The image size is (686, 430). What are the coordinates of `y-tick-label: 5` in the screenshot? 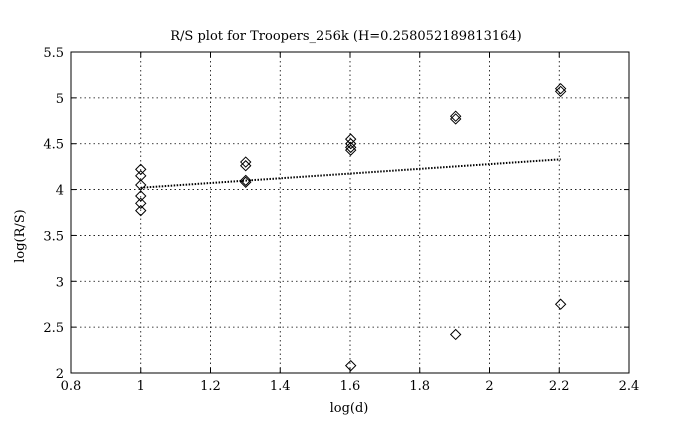 It's located at (60, 99).